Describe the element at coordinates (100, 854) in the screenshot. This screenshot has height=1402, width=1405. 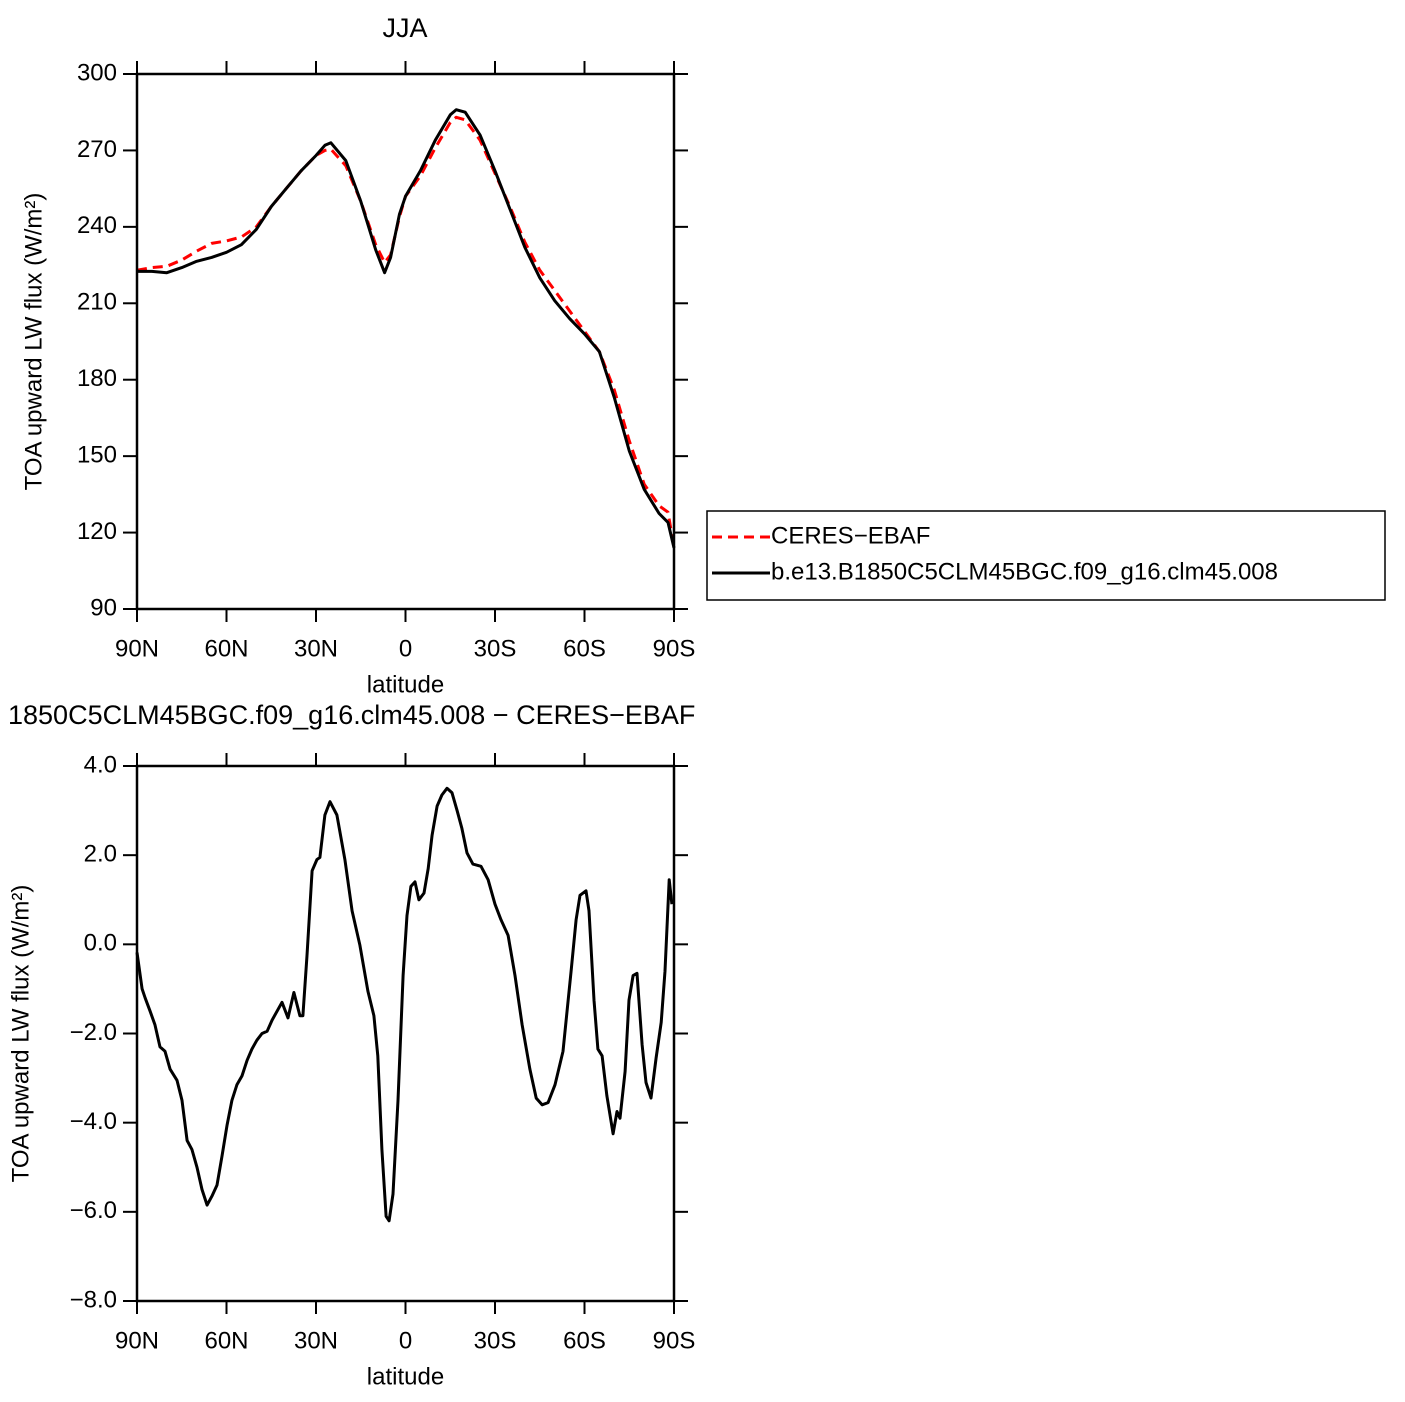
I see `y-tick-label: 2.0` at that location.